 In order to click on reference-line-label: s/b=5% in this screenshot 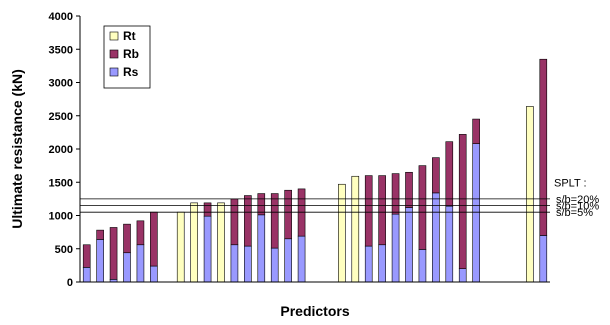, I will do `click(574, 213)`.